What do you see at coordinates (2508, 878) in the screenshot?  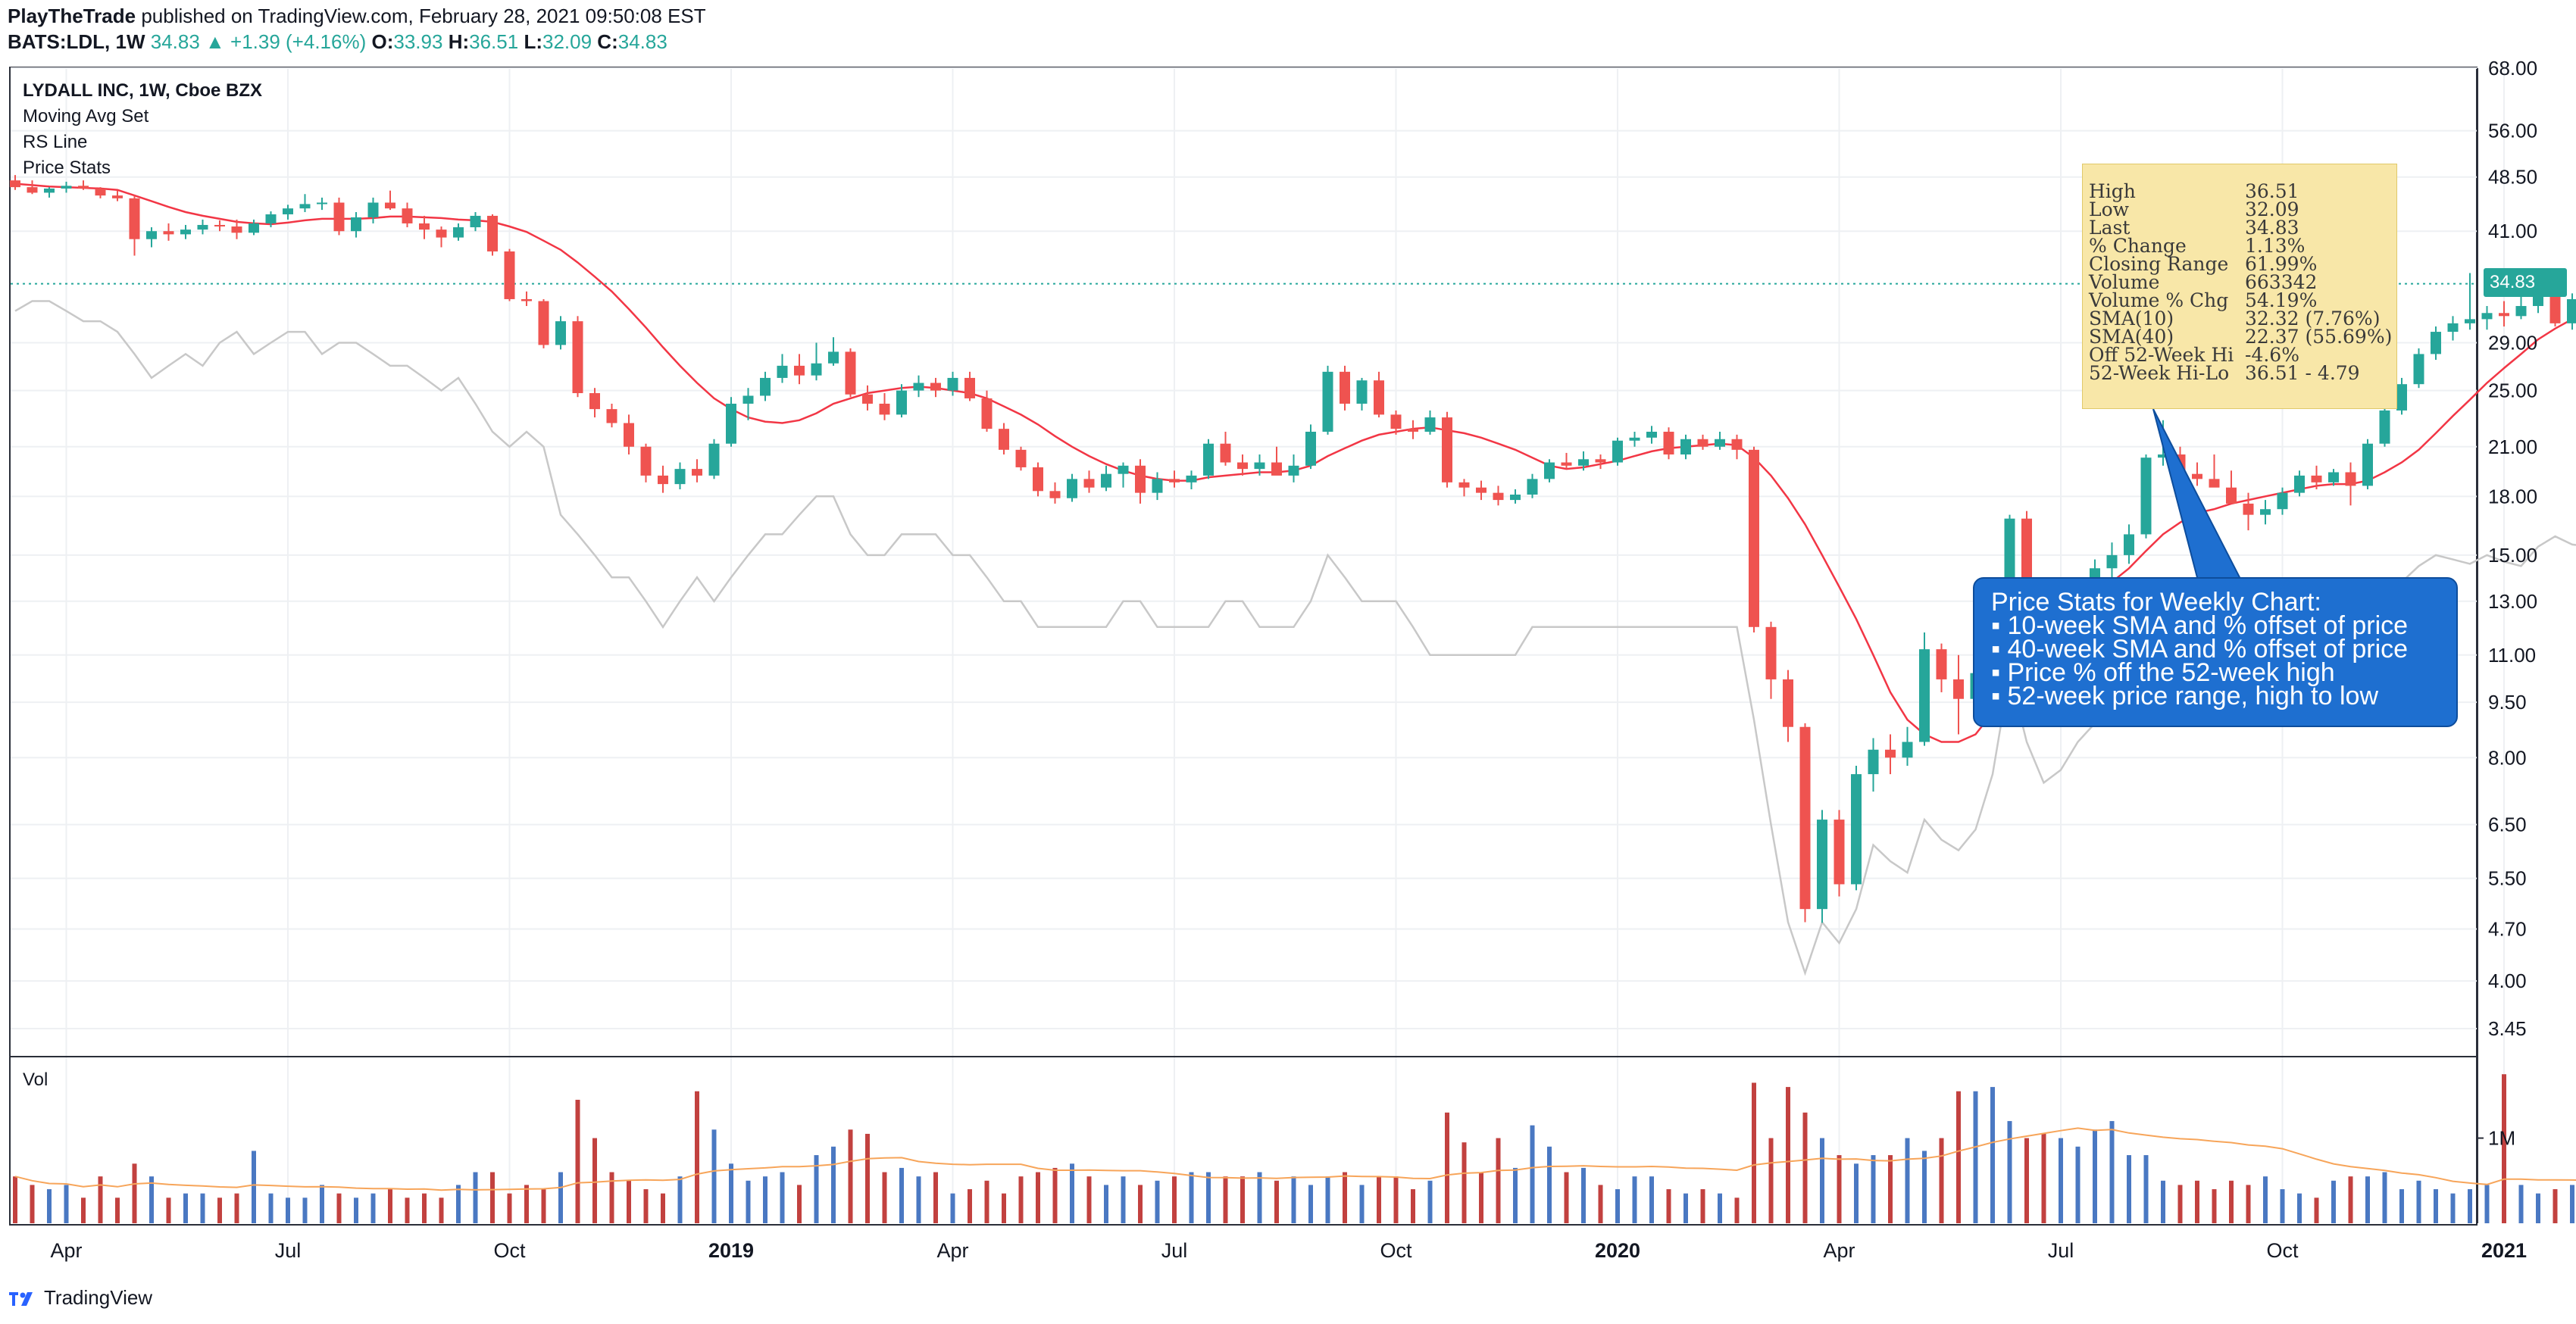 I see `price-axis-label: 5.50` at bounding box center [2508, 878].